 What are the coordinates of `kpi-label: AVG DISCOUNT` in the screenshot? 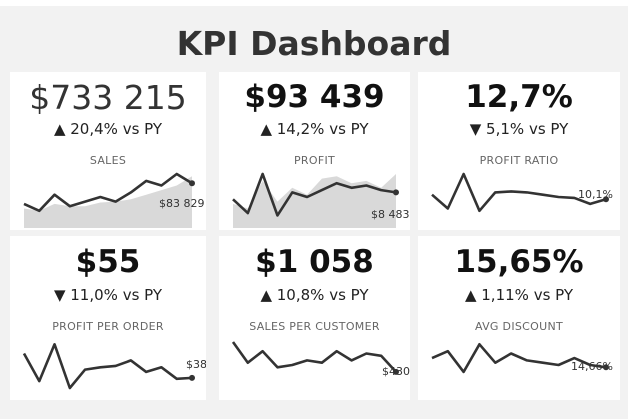 It's located at (518, 326).